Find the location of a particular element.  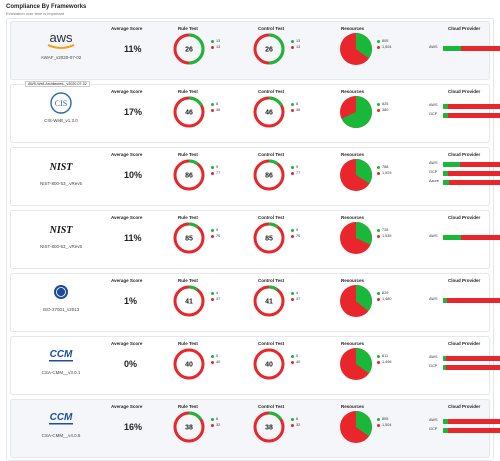

control-fail-count: 37 is located at coordinates (298, 299).